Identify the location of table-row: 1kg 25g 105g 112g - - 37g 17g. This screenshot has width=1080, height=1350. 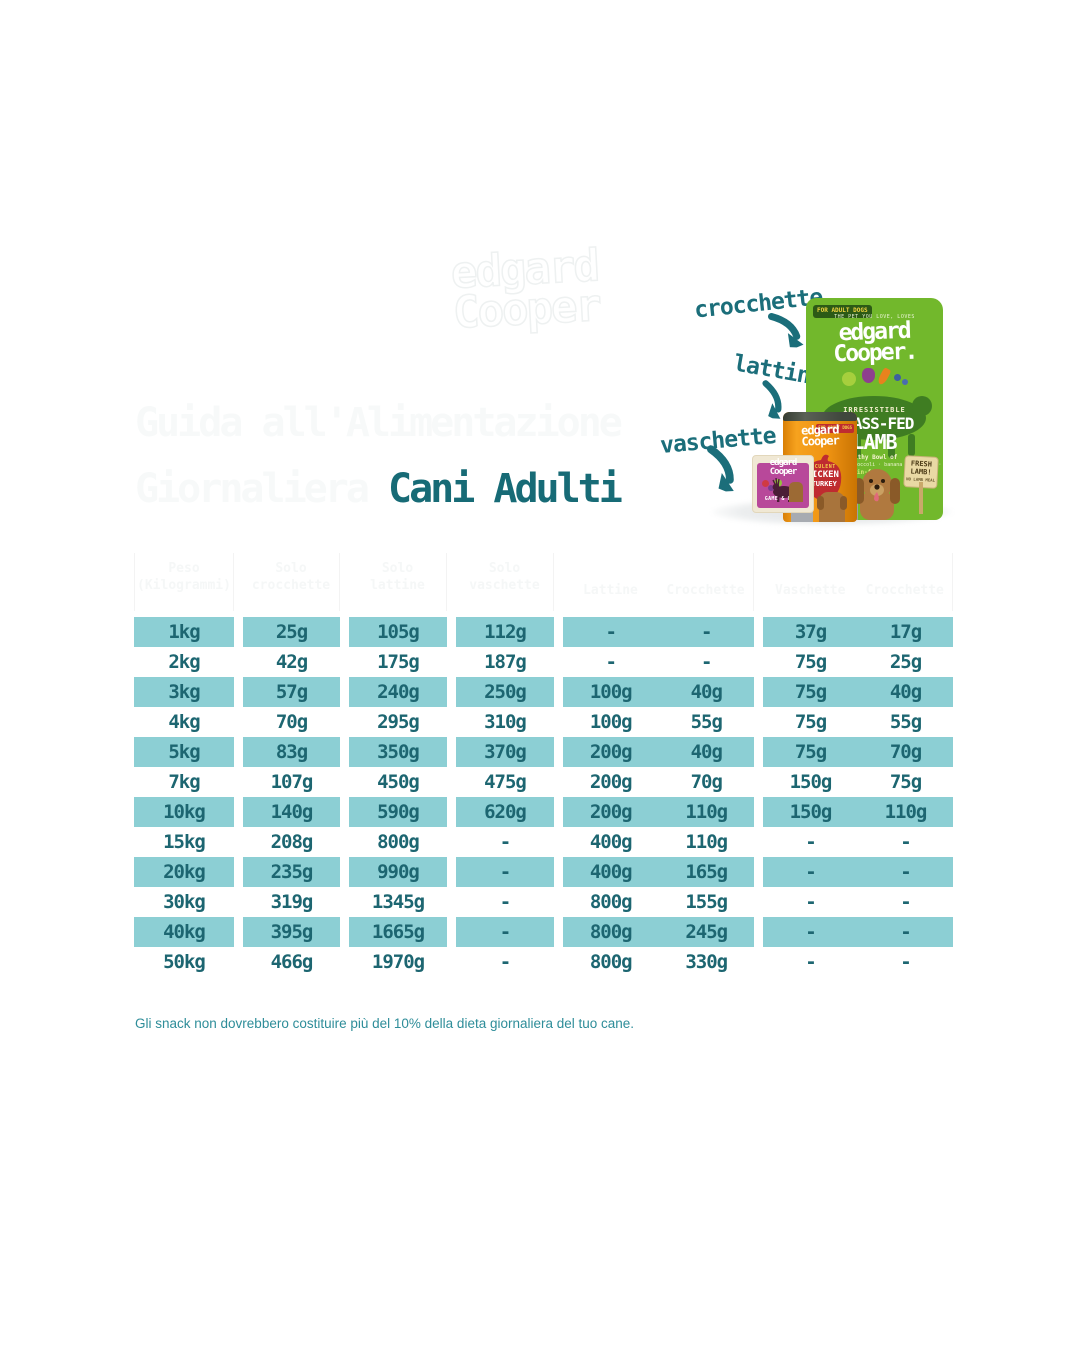
(544, 632).